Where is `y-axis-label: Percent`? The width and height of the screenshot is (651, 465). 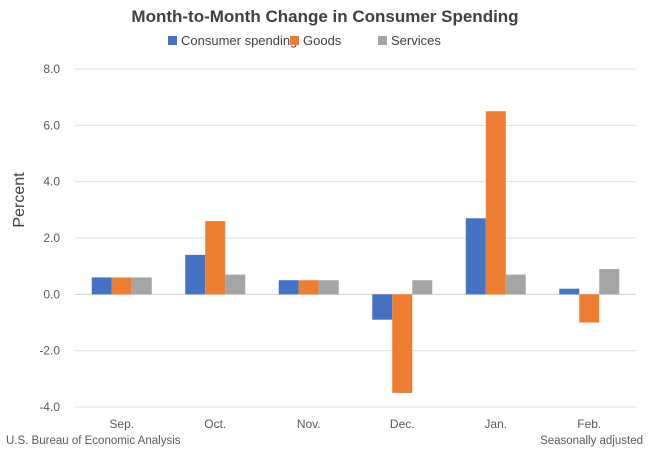 y-axis-label: Percent is located at coordinates (19, 200).